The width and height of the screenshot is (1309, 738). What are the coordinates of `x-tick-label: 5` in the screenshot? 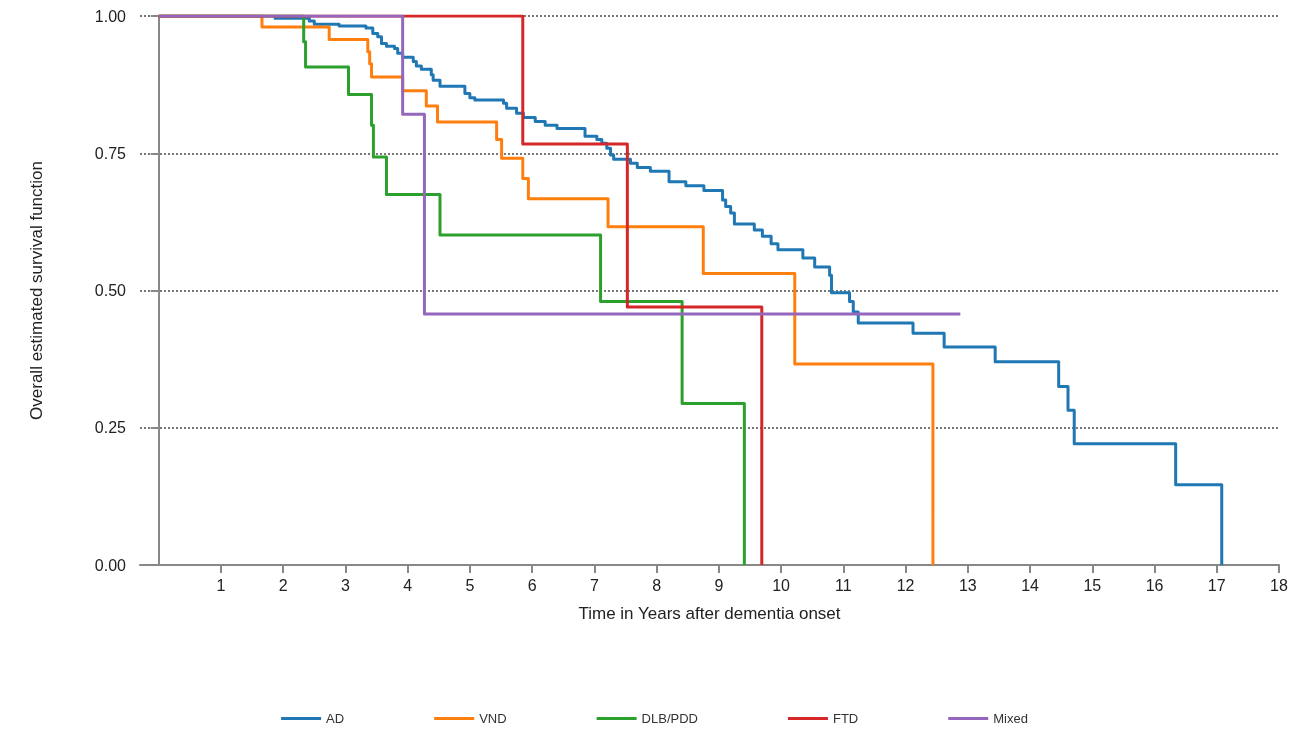 It's located at (470, 585).